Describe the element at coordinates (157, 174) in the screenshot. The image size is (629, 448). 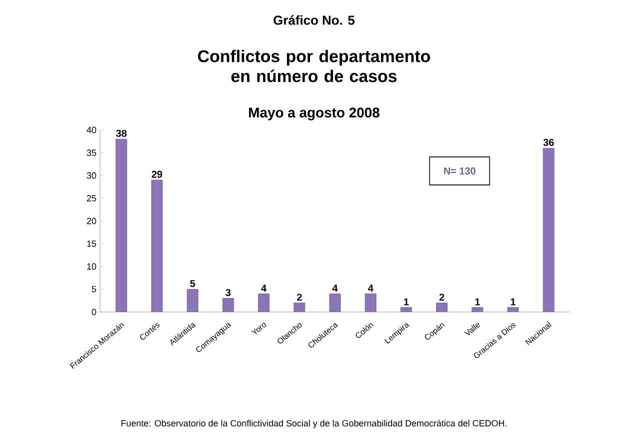
I see `data-label: 29` at that location.